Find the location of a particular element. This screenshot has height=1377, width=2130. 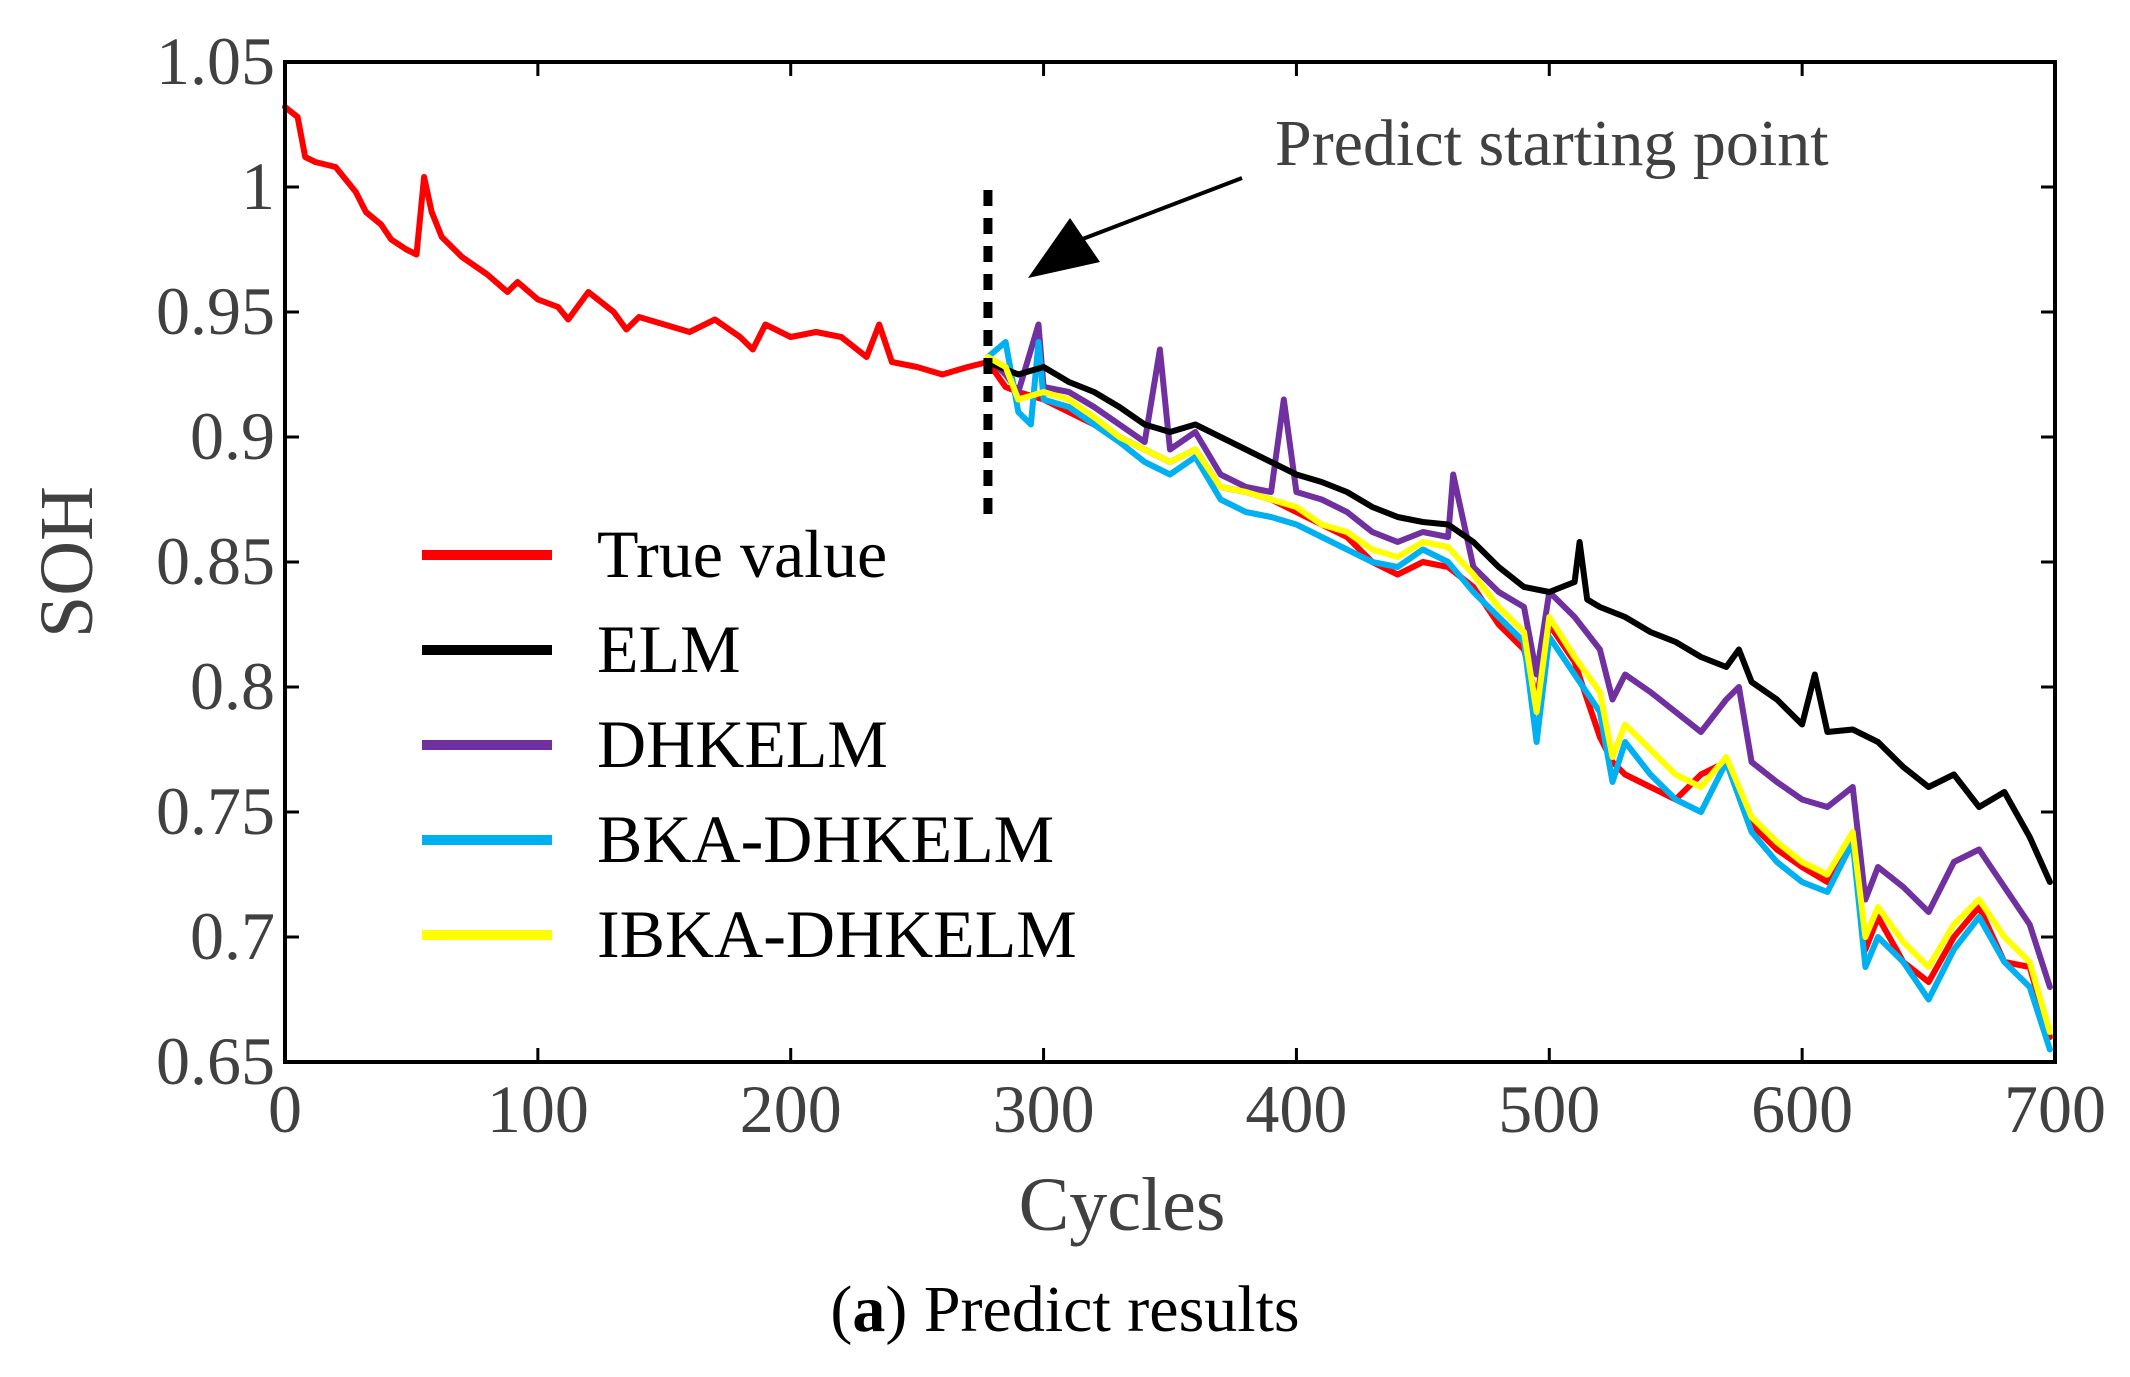

y-tick-label: 0.85 is located at coordinates (215, 561).